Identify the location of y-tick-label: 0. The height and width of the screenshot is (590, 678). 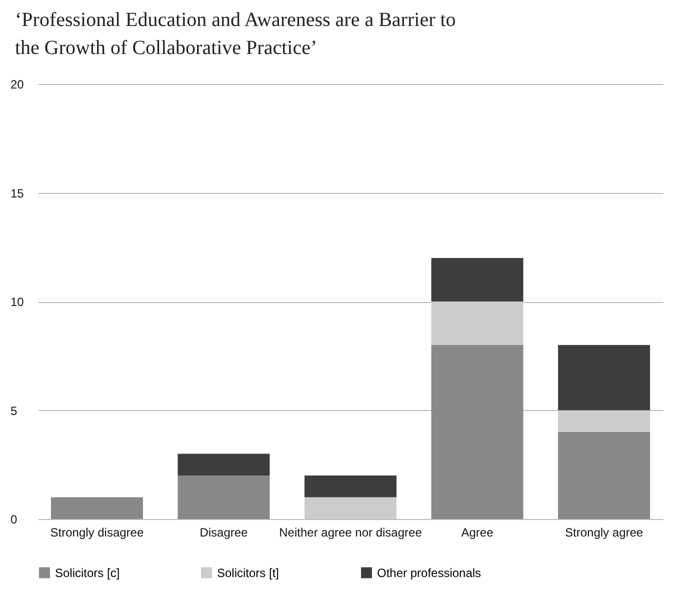
(14, 519).